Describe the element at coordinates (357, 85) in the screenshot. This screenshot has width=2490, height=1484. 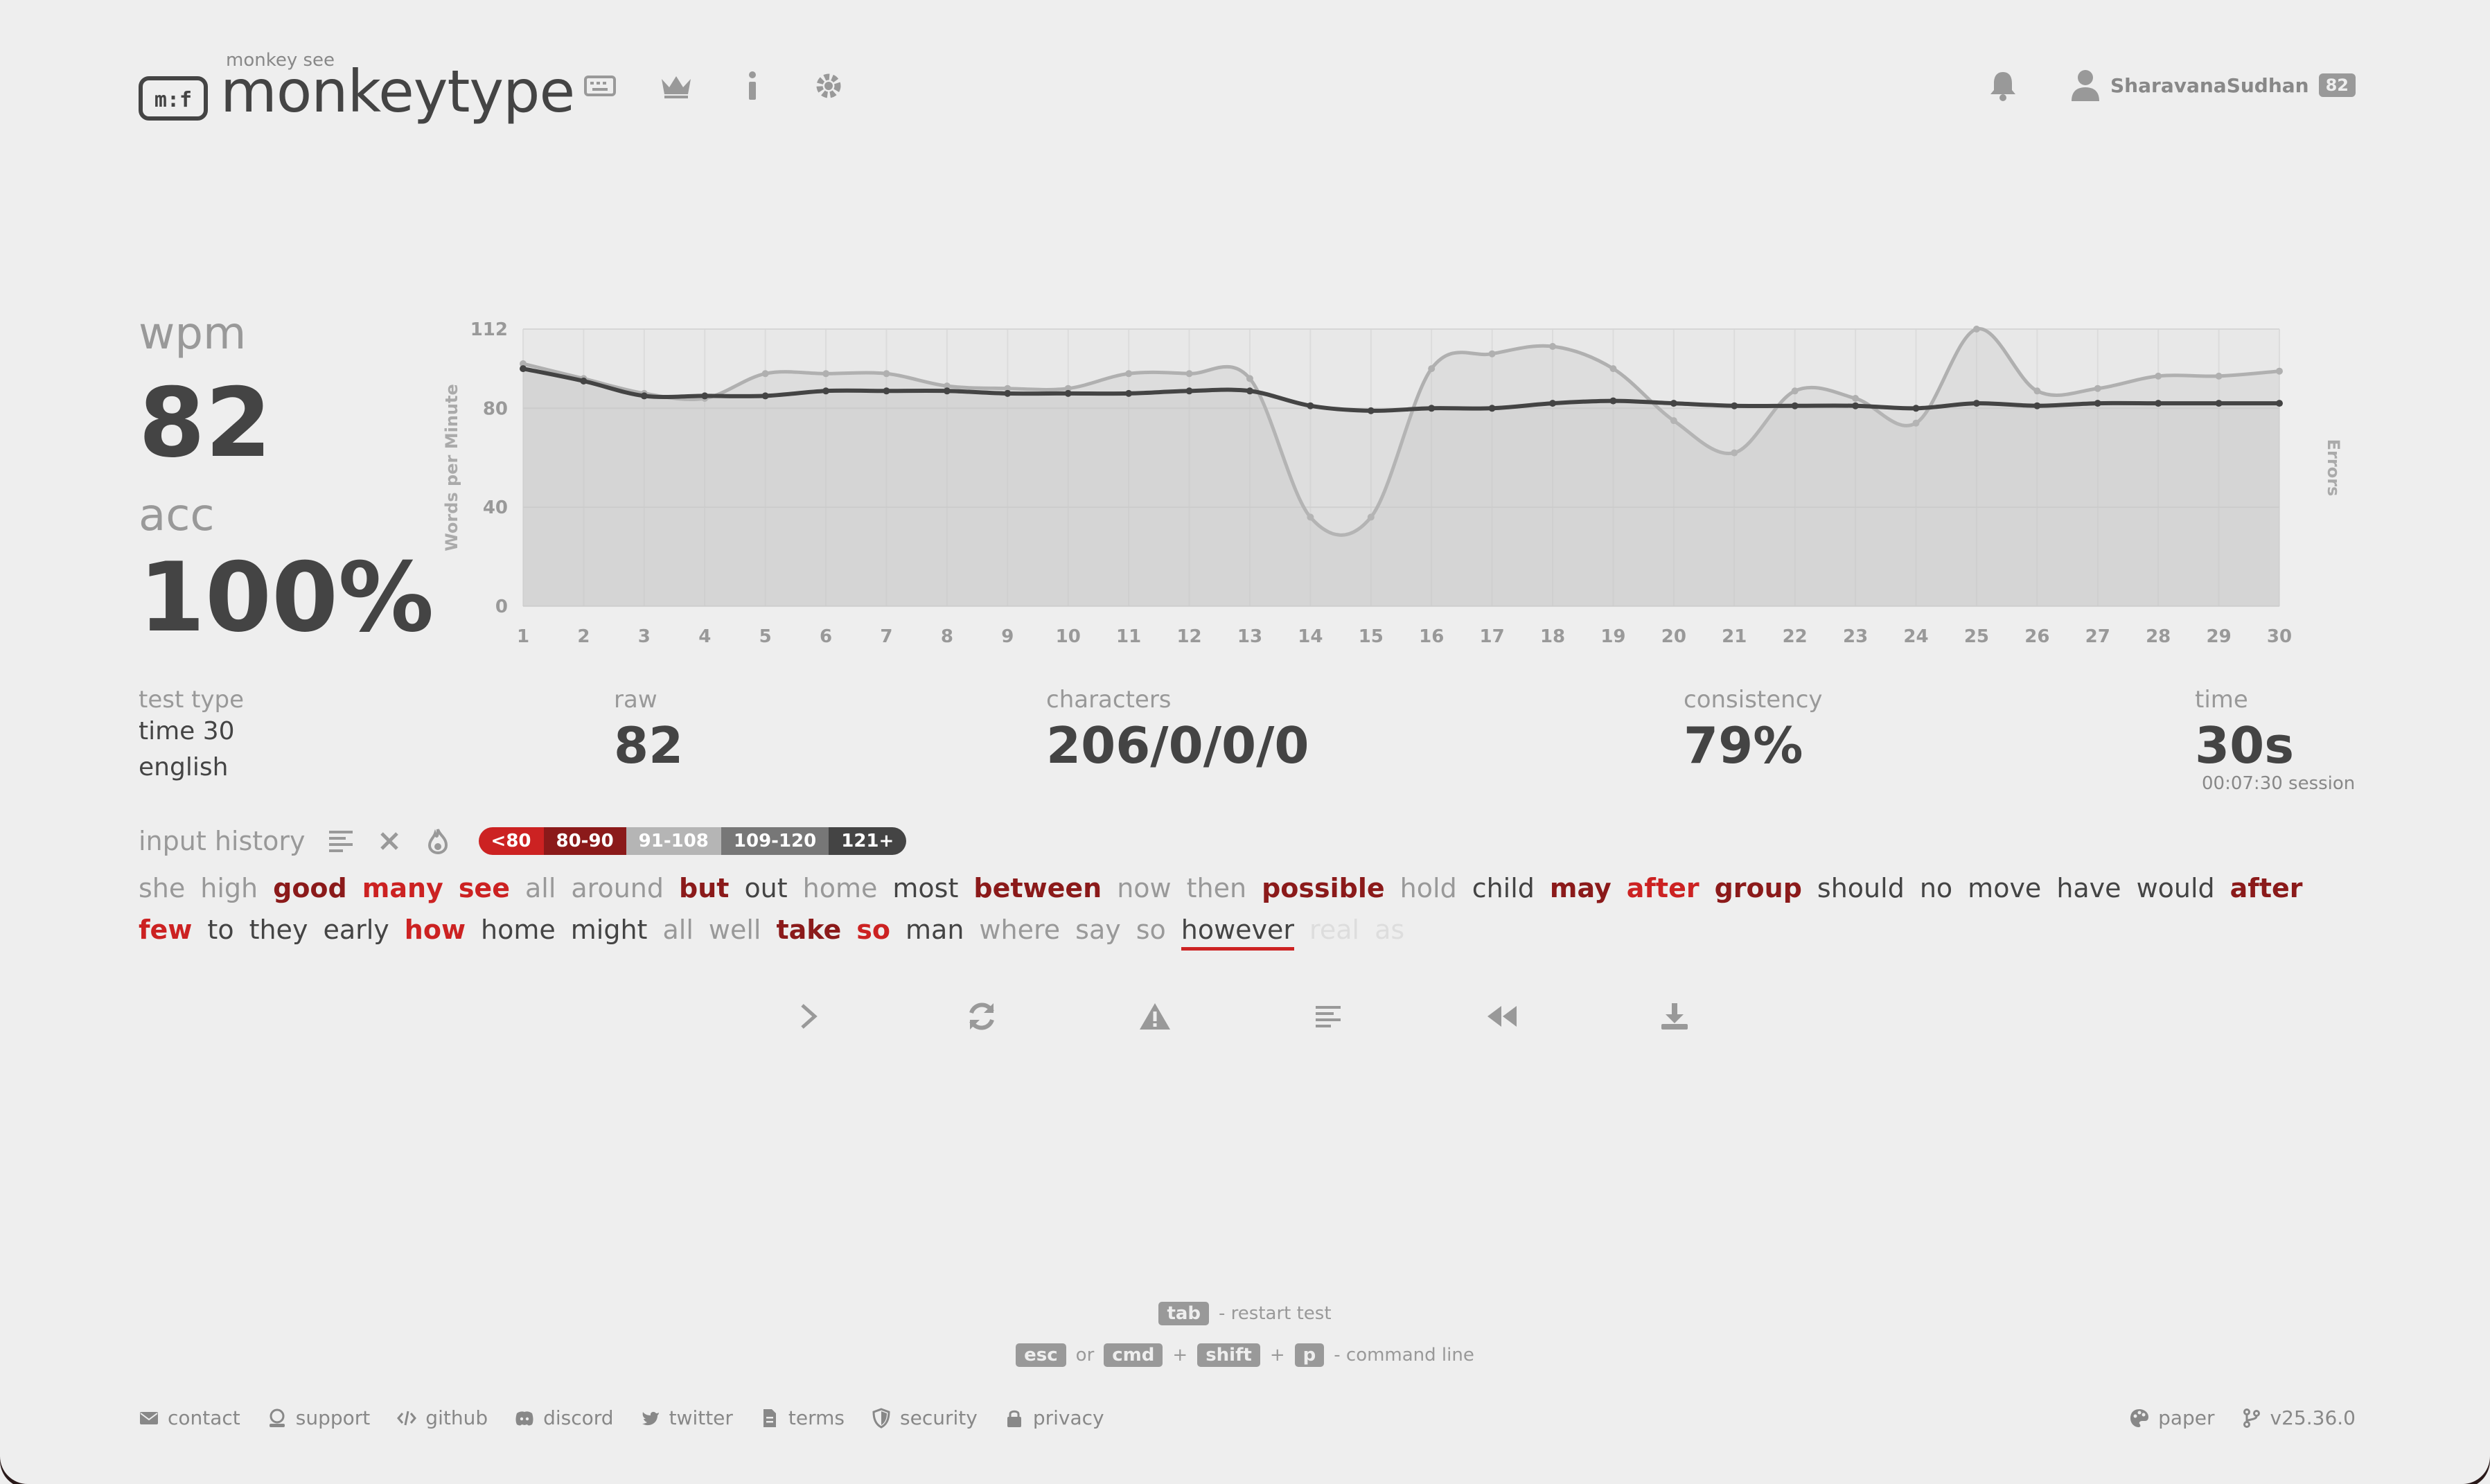
I see `logo: m:f monkey see monkeytype` at that location.